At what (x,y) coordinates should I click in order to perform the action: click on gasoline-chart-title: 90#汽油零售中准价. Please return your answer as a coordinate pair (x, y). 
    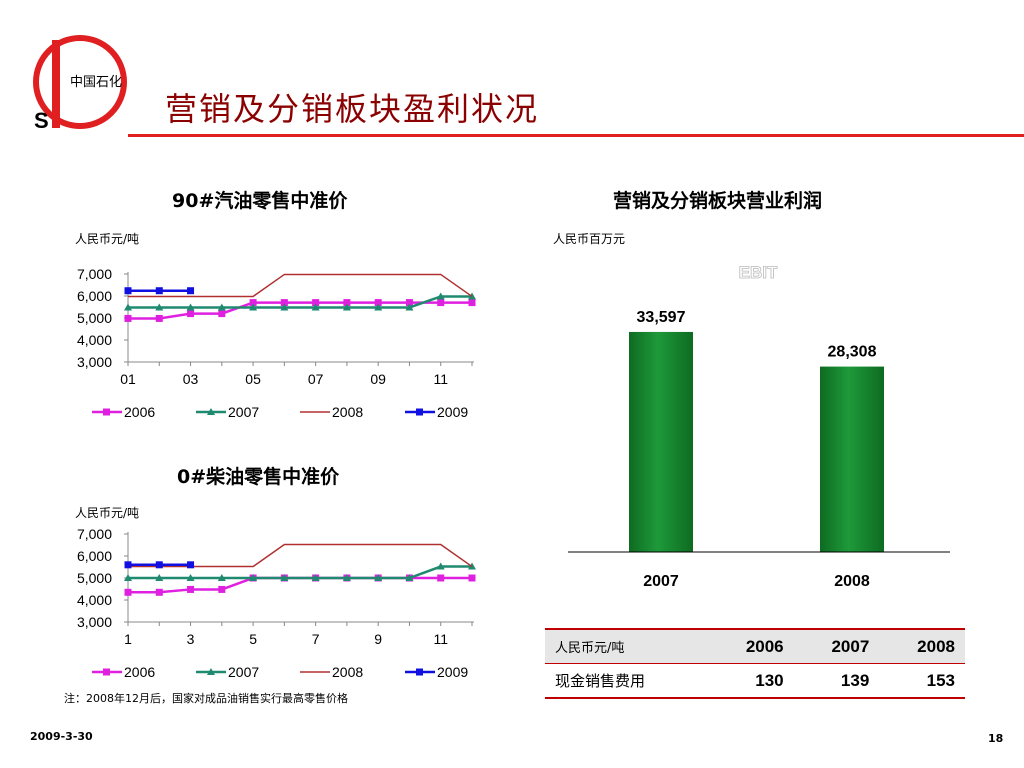
    Looking at the image, I should click on (260, 201).